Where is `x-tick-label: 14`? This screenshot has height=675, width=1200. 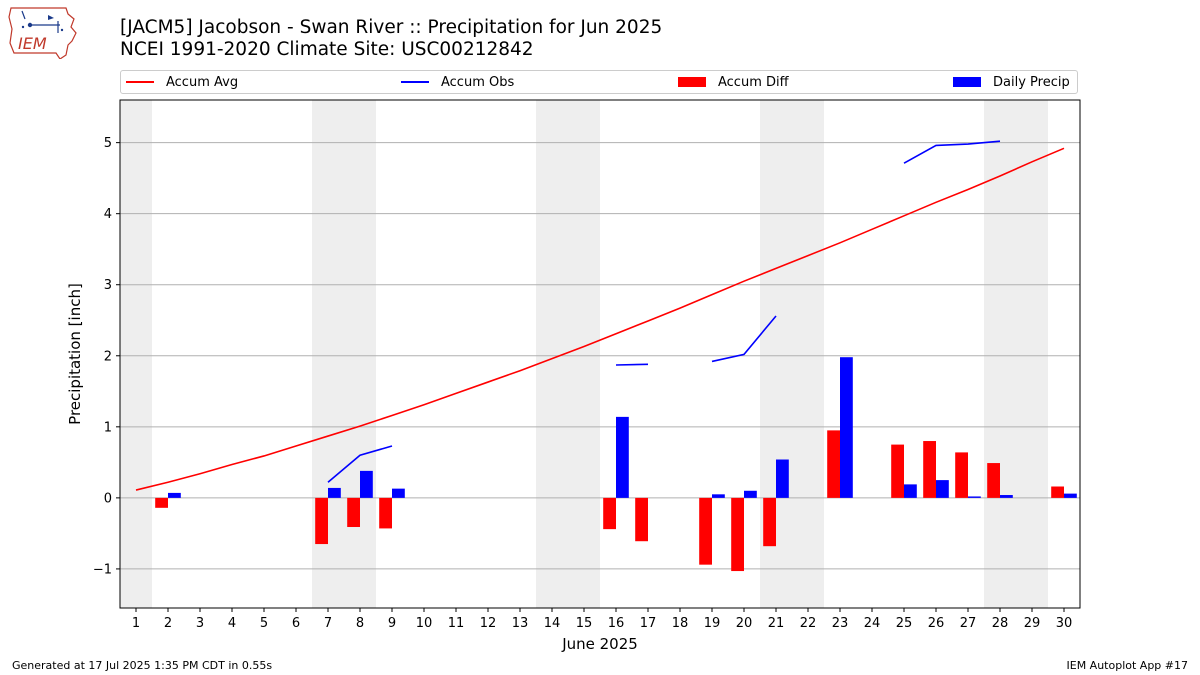 x-tick-label: 14 is located at coordinates (552, 623).